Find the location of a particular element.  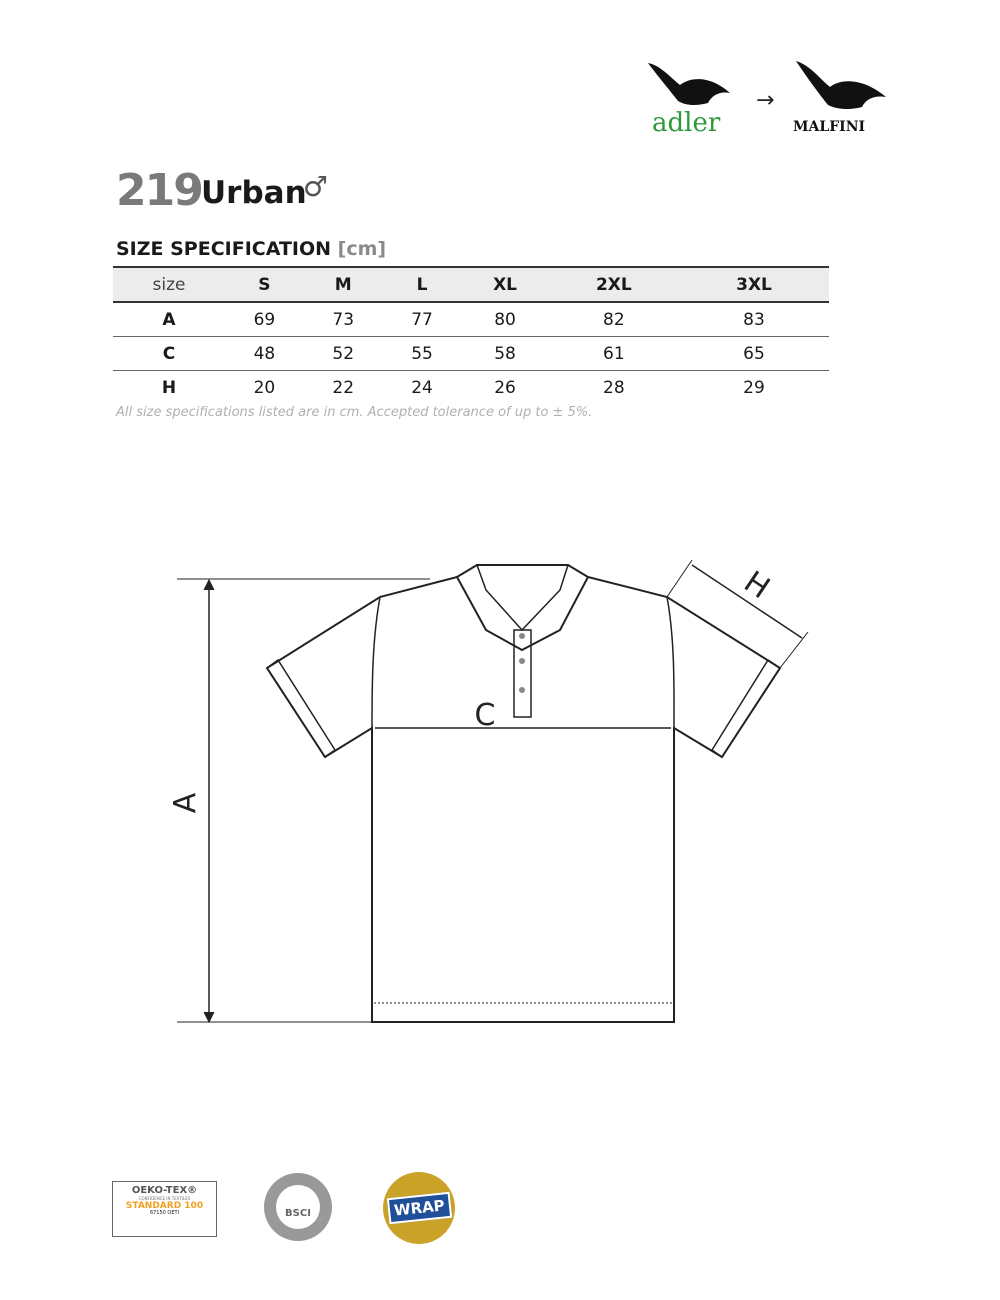

table-cell: 20 is located at coordinates (264, 387).